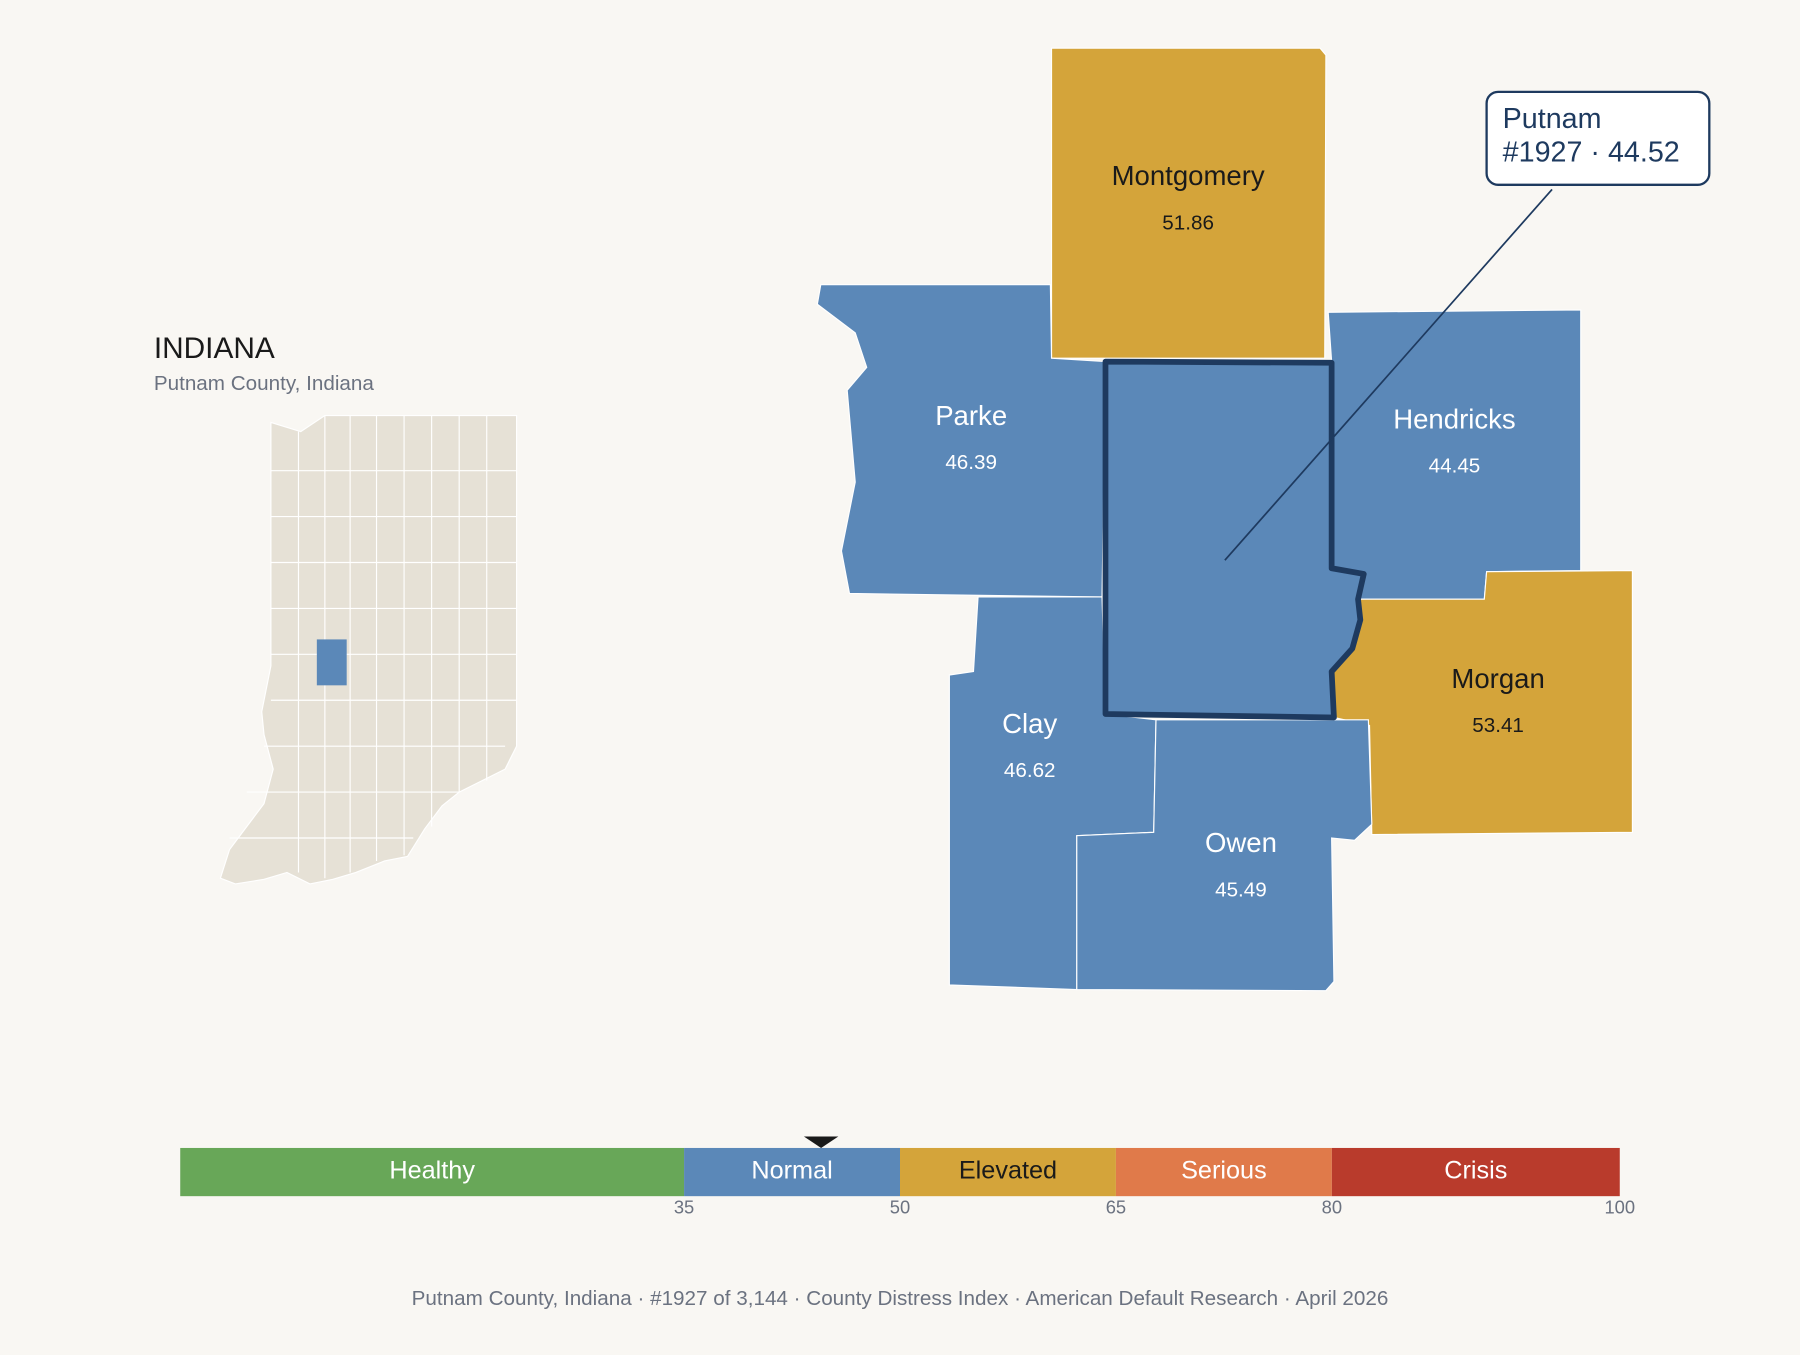  Describe the element at coordinates (971, 415) in the screenshot. I see `county-name: Parke` at that location.